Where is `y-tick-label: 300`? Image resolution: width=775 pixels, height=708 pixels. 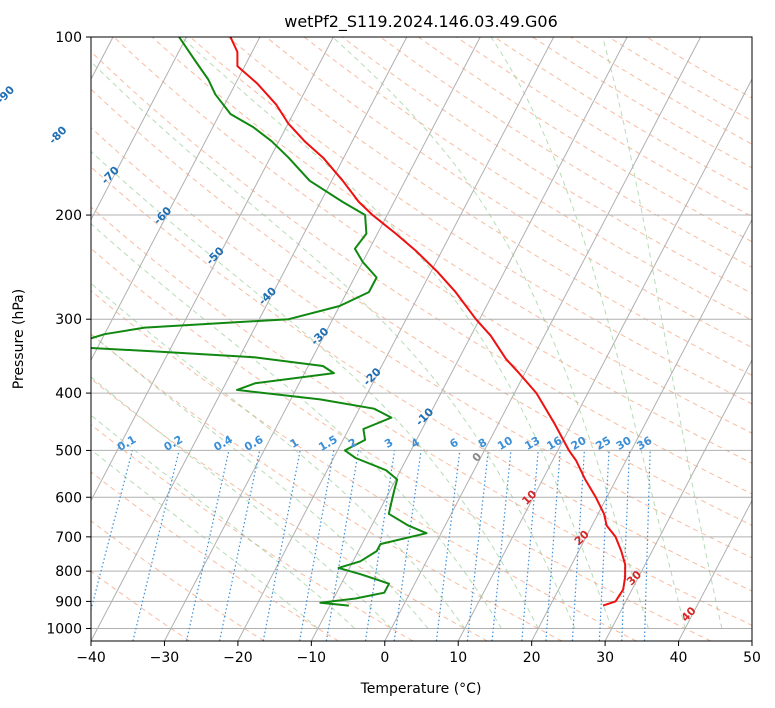
y-tick-label: 300 is located at coordinates (68, 320).